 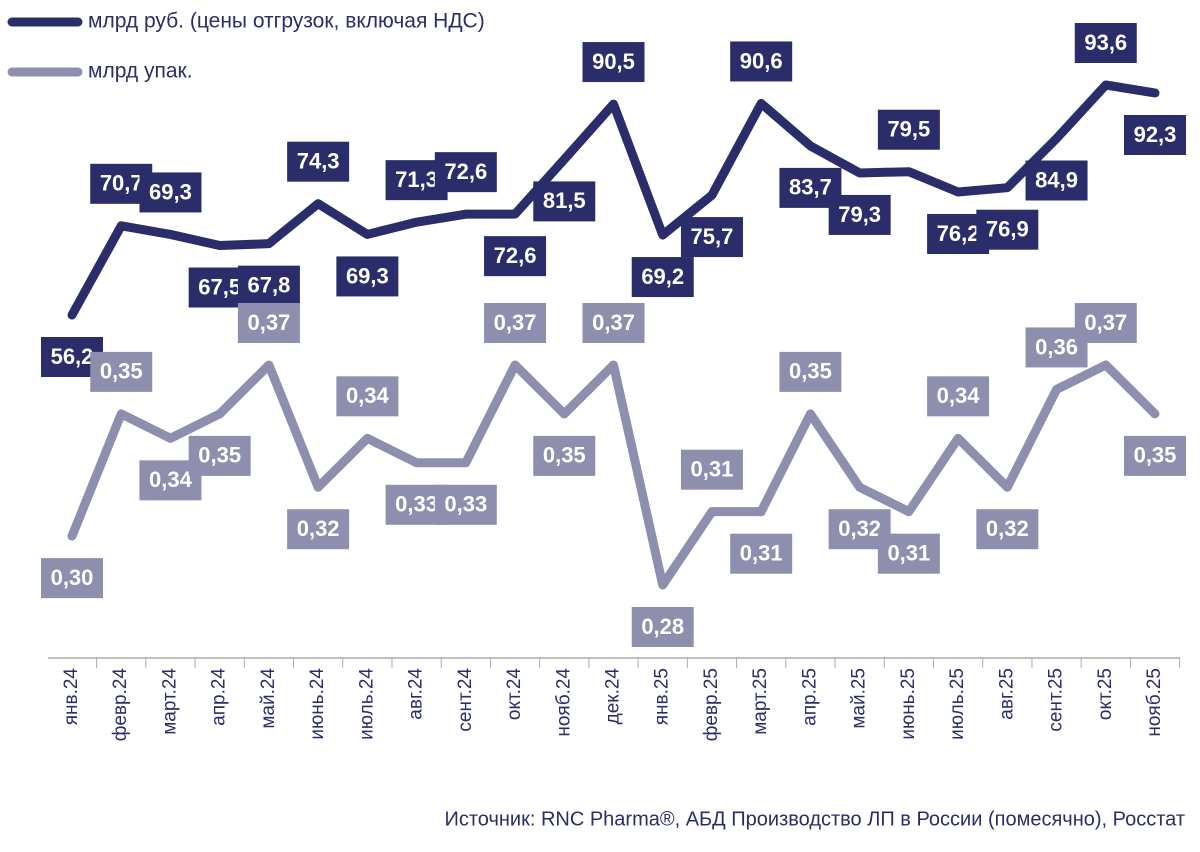 What do you see at coordinates (1154, 702) in the screenshot?
I see `x-tick-label: нояб.25` at bounding box center [1154, 702].